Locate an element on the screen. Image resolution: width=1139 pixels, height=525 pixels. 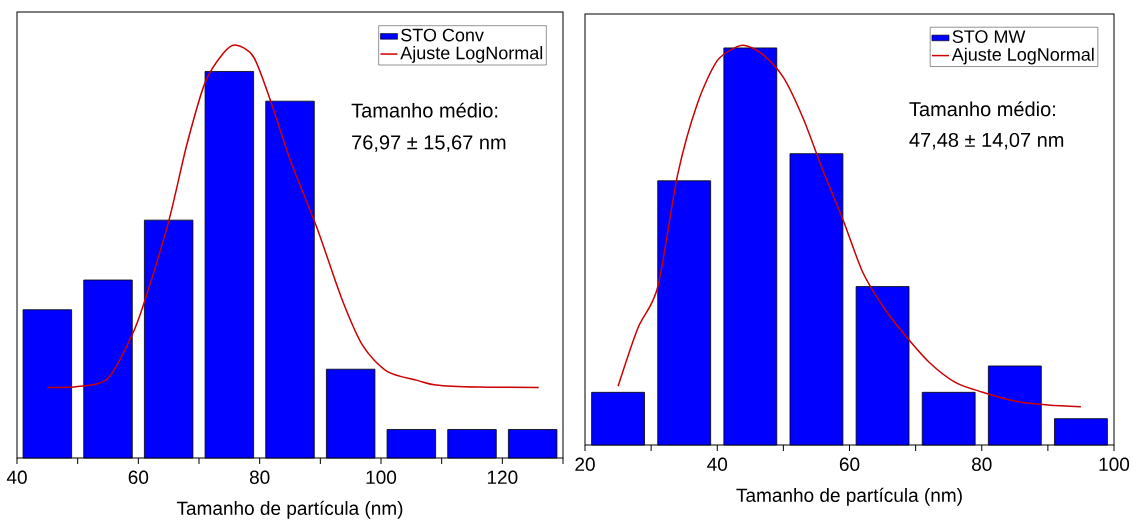
legend-label: STO MW is located at coordinates (989, 36).